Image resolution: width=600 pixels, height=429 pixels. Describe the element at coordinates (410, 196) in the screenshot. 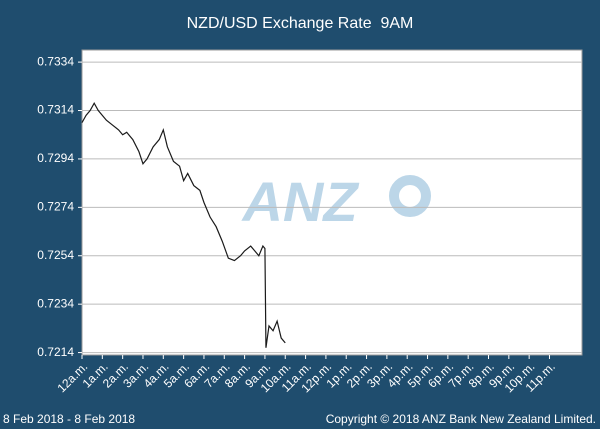

I see `logo-icon` at that location.